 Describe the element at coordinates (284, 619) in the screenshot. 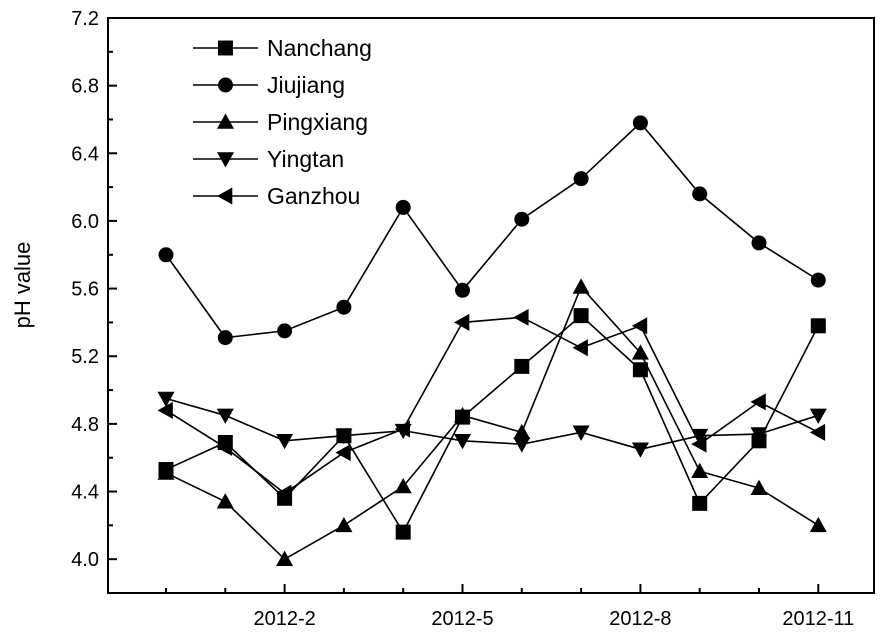

I see `x-tick-label: 2012-2` at that location.